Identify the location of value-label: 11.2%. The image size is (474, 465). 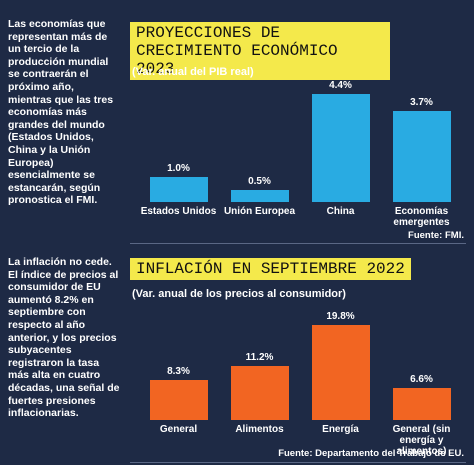
(259, 358).